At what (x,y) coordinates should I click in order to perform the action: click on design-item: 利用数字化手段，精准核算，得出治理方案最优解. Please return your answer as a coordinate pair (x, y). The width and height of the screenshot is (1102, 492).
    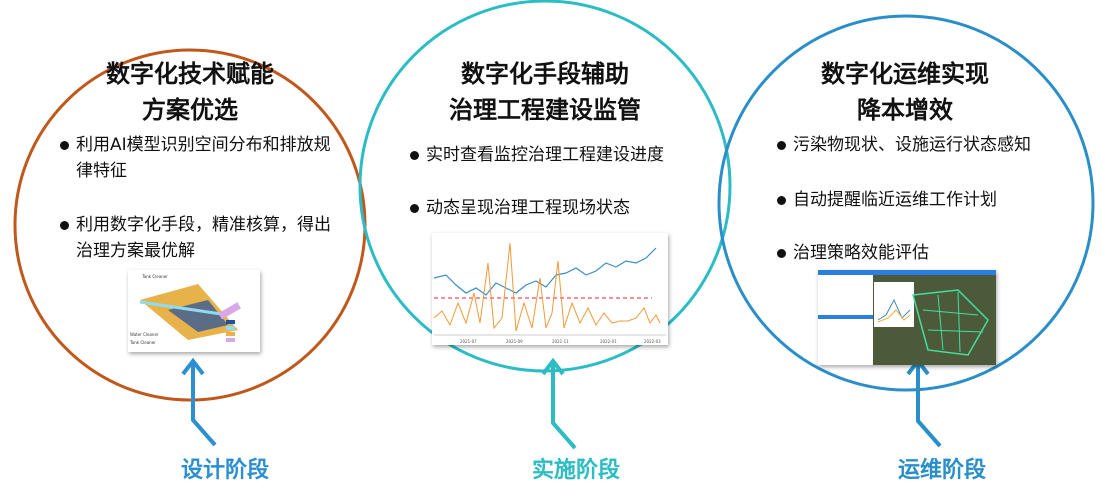
    Looking at the image, I should click on (200, 238).